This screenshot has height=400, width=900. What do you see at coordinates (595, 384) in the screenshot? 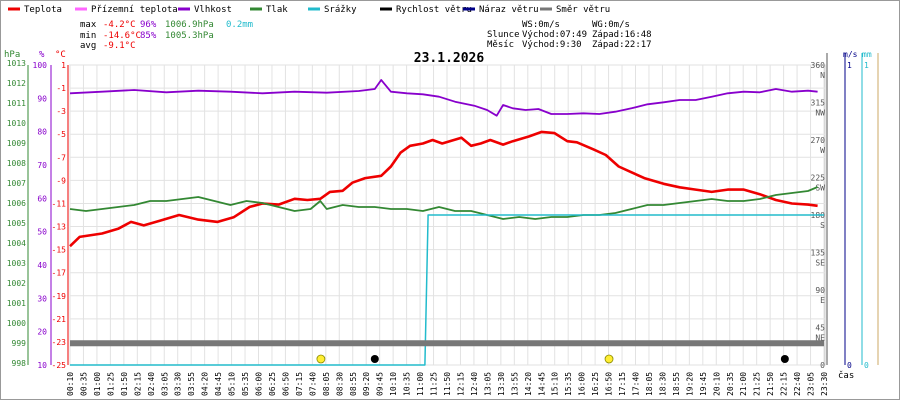
I see `x-tick-label: 16:25` at bounding box center [595, 384].